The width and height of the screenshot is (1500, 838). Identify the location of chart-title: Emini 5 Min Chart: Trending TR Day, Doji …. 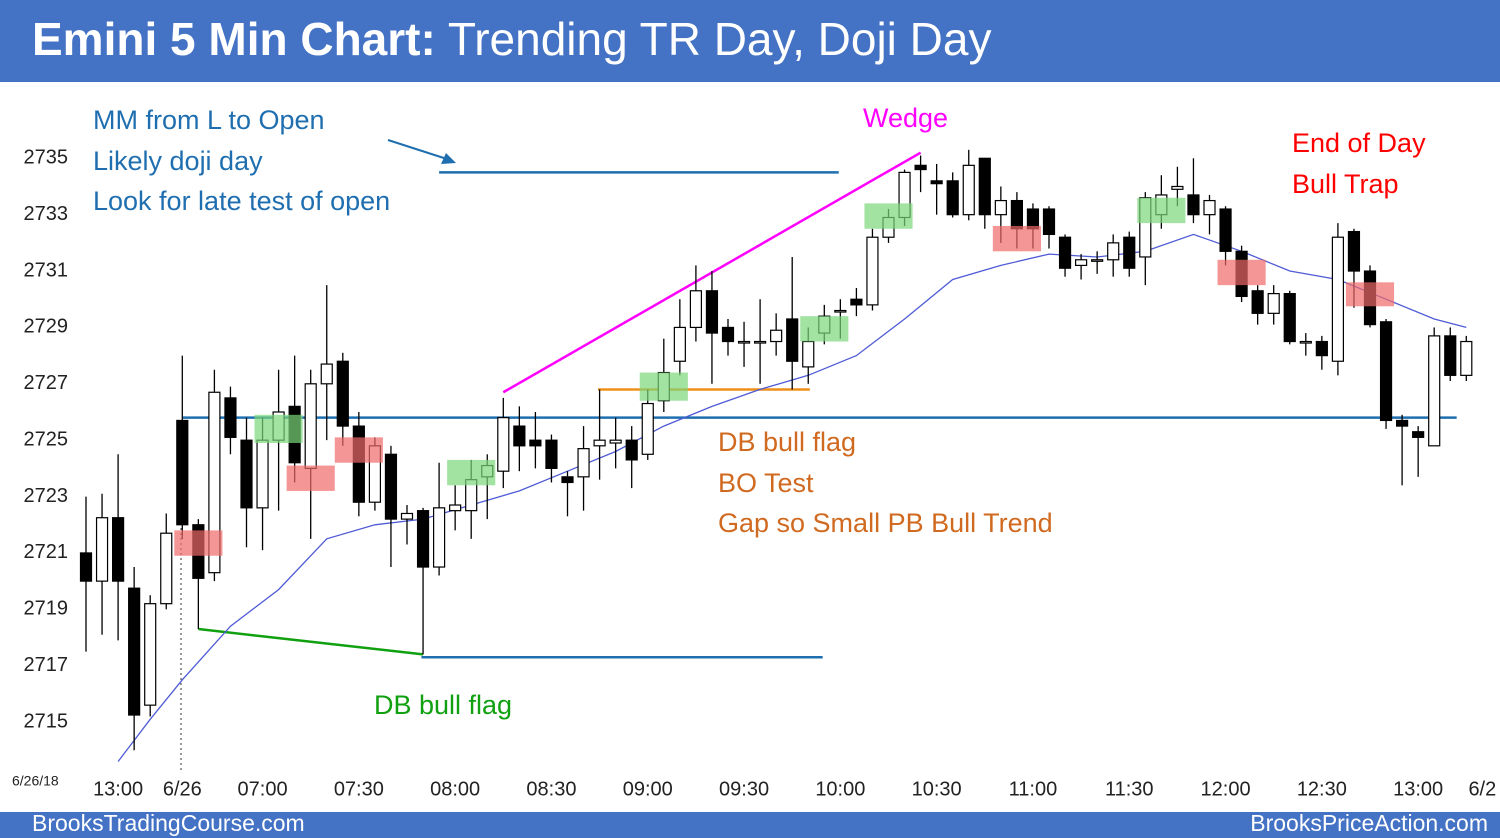
(511, 39).